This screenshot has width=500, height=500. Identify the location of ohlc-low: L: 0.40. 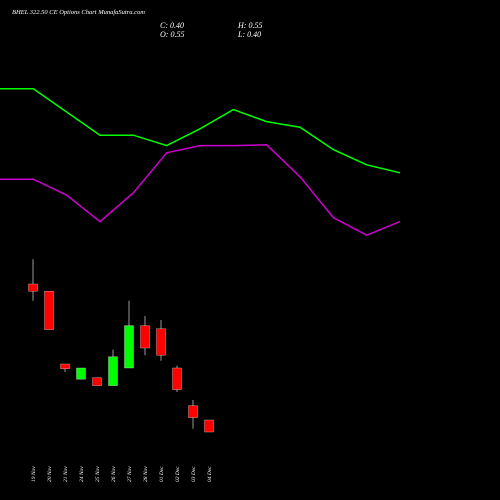
(249, 34).